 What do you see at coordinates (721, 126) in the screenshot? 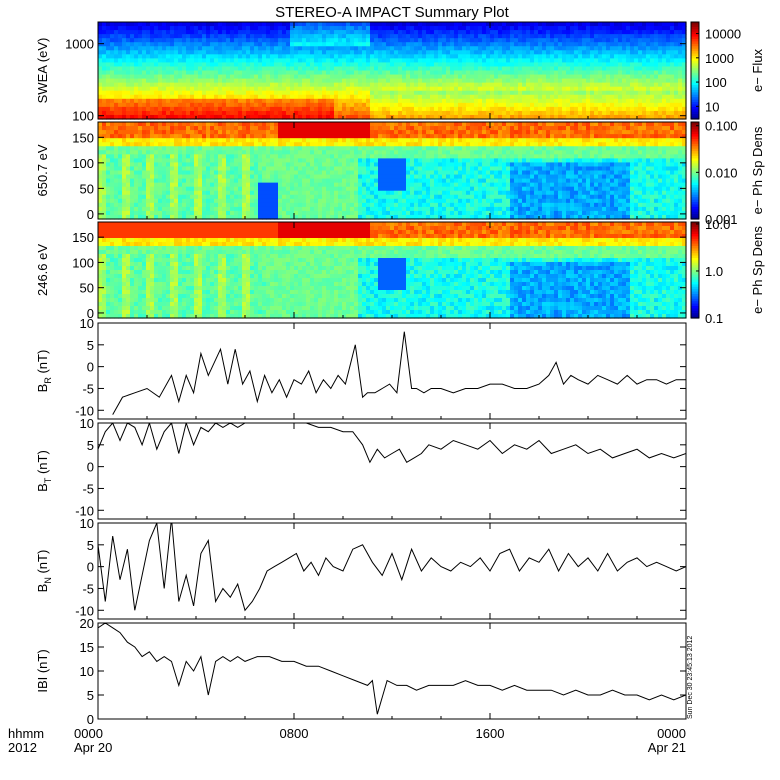
I see `colorbar-pad650-tick-label: 0.100` at bounding box center [721, 126].